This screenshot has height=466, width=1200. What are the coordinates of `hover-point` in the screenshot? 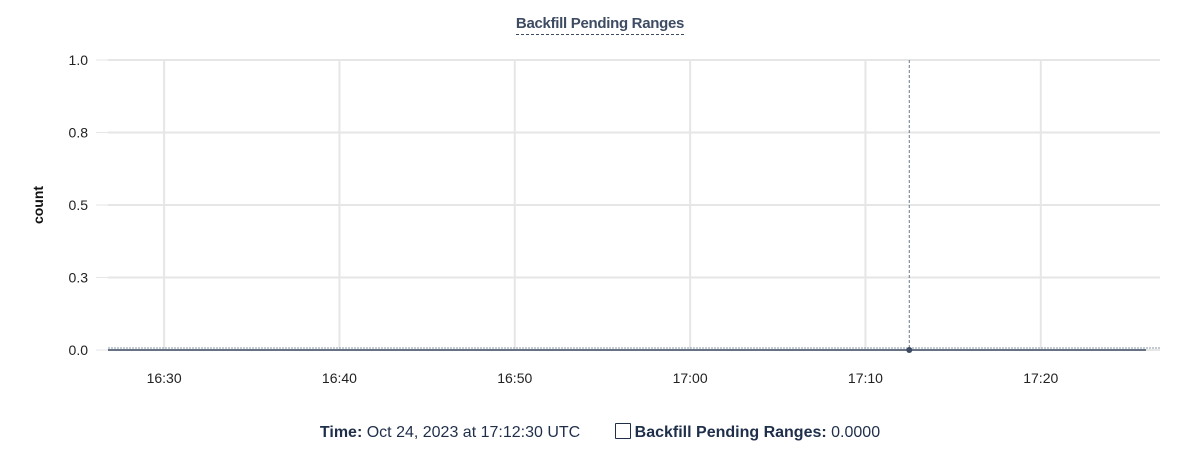 It's located at (909, 350).